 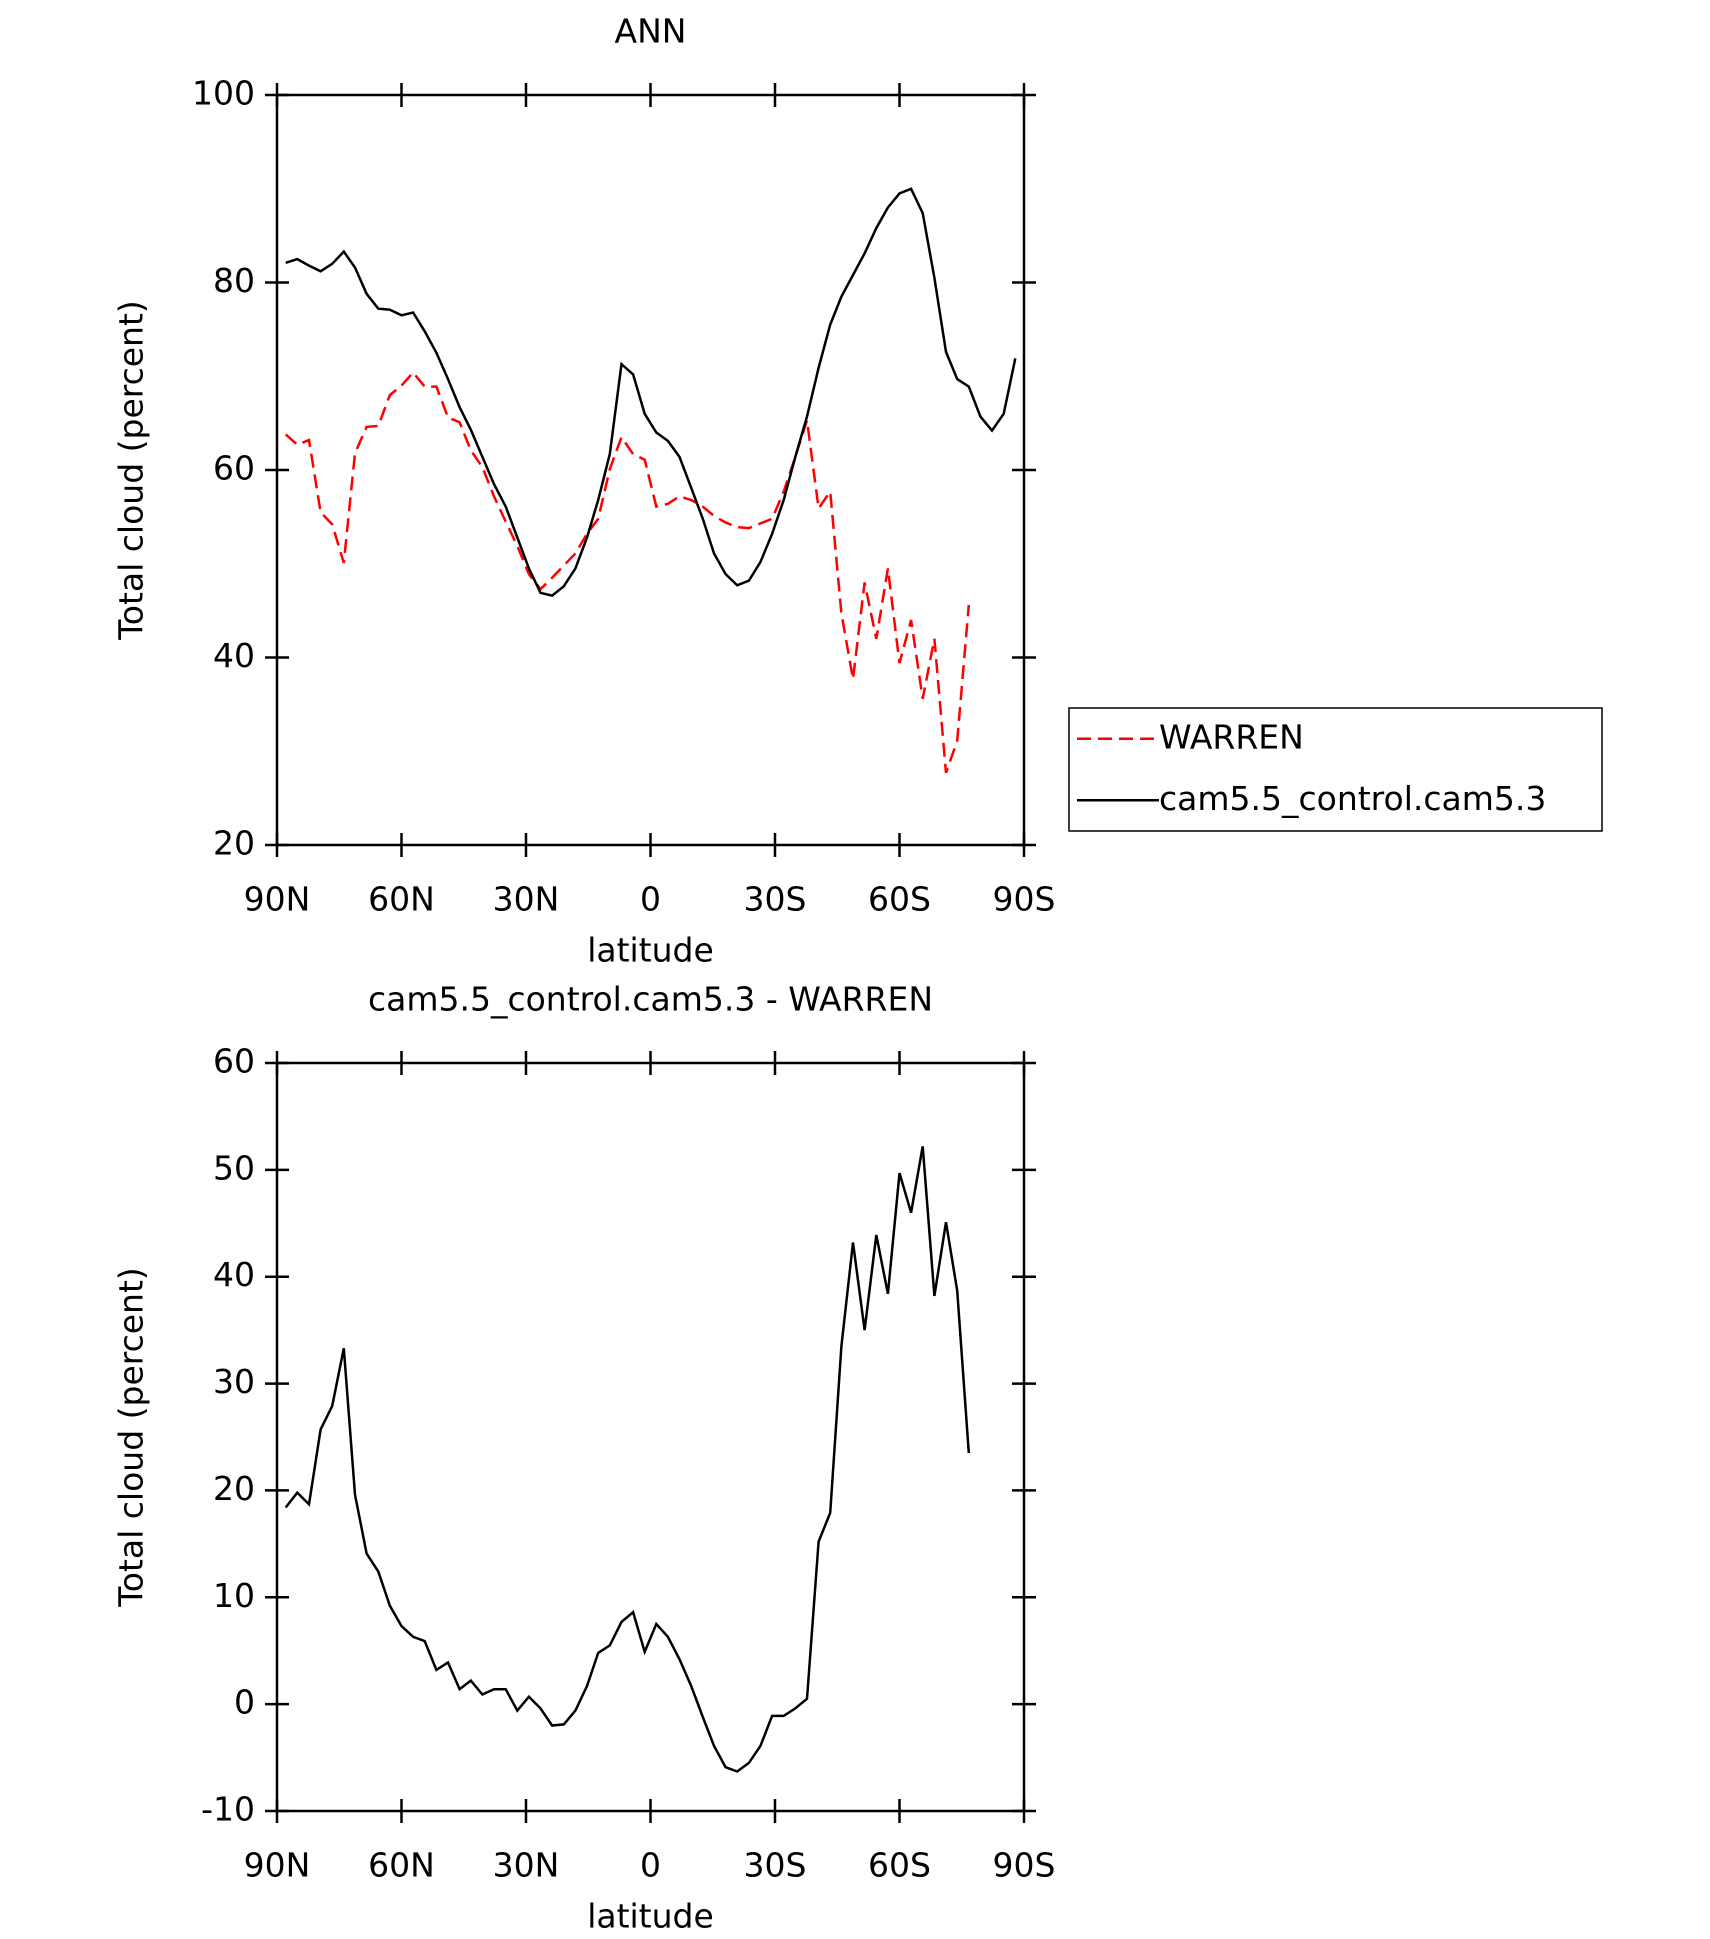 What do you see at coordinates (234, 280) in the screenshot?
I see `y-tick-label: 80` at bounding box center [234, 280].